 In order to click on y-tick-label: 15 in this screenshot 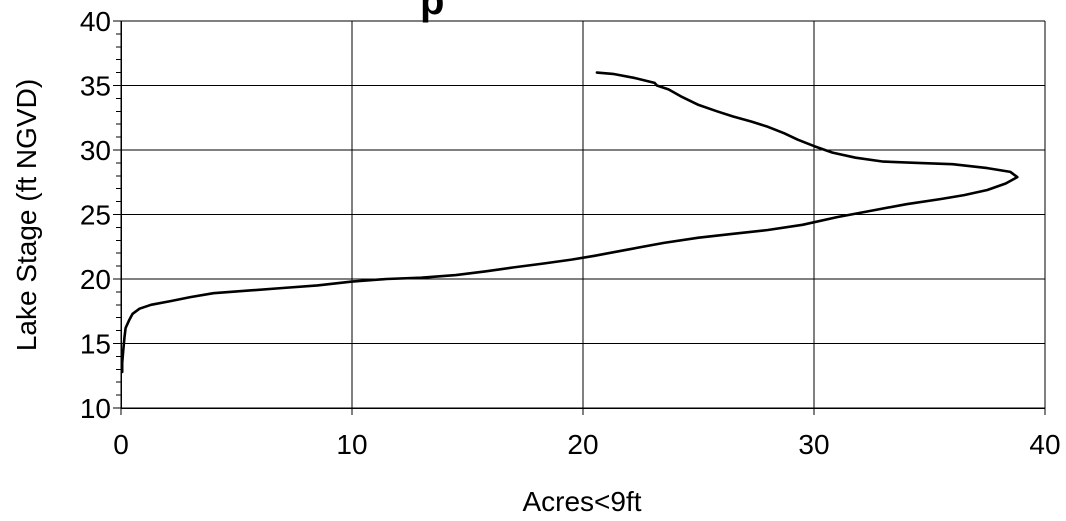, I will do `click(95, 344)`.